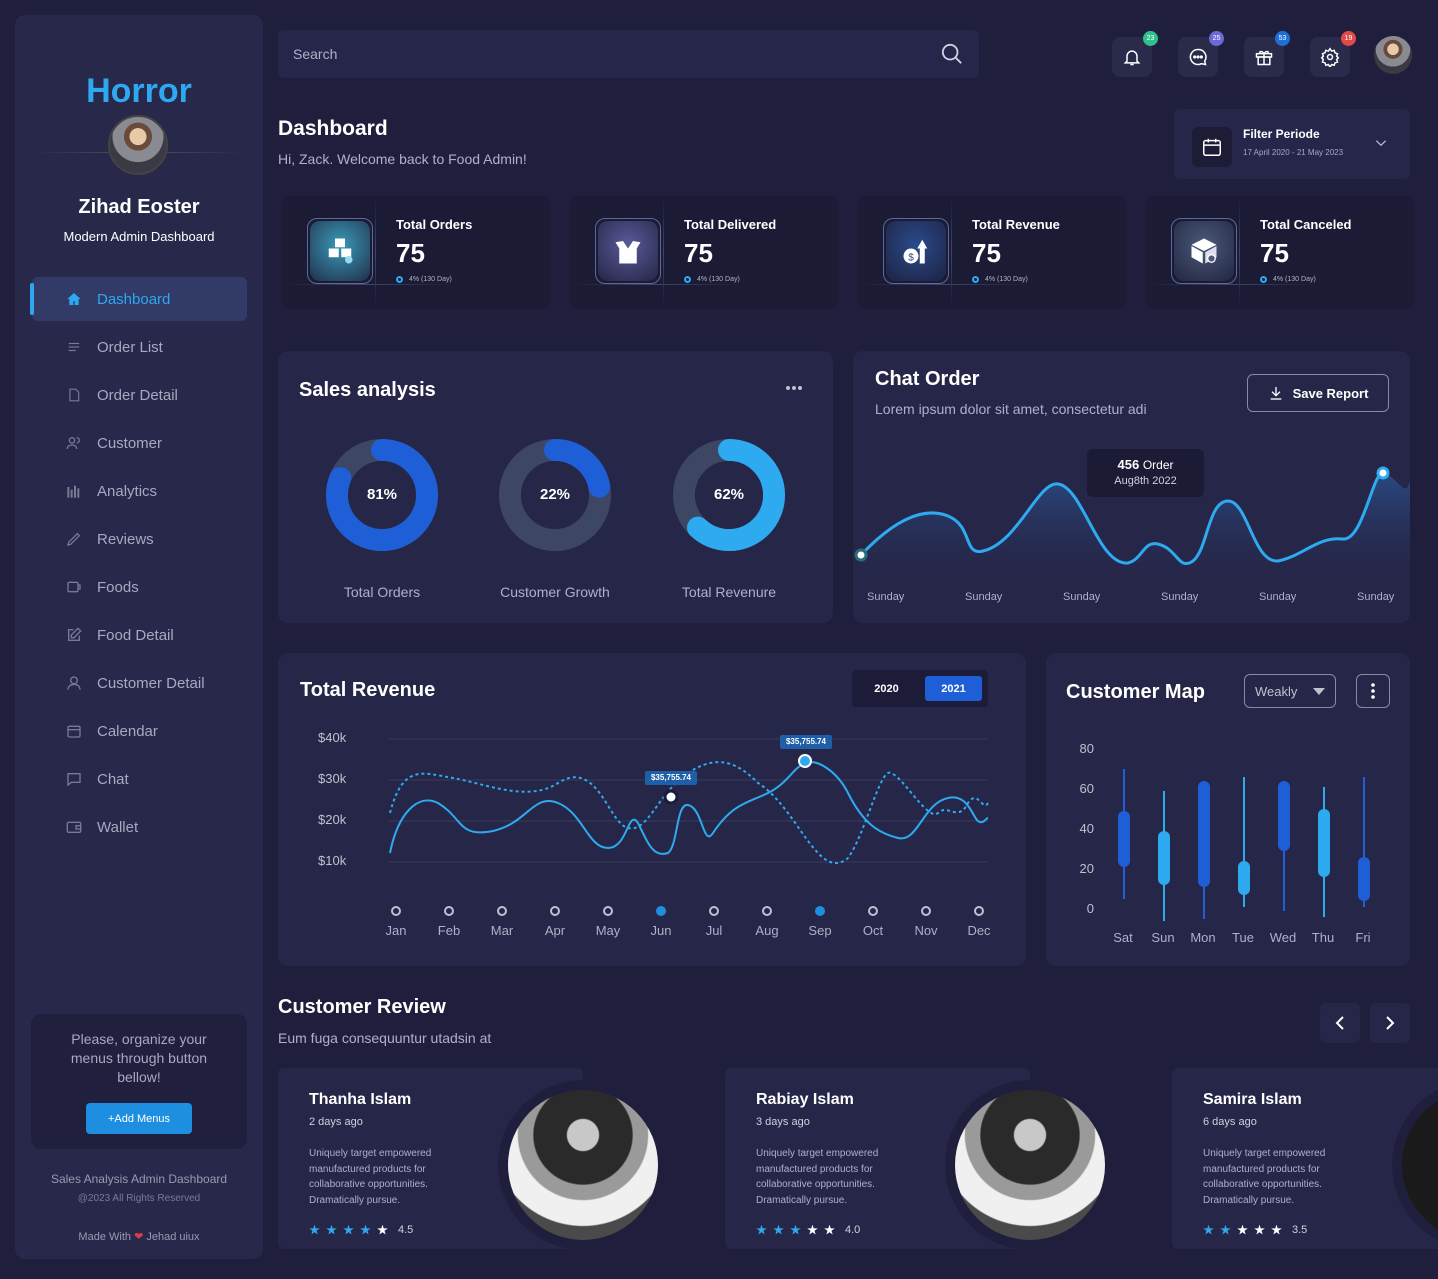 Image resolution: width=1438 pixels, height=1279 pixels. What do you see at coordinates (1390, 1023) in the screenshot?
I see `review-next-button` at bounding box center [1390, 1023].